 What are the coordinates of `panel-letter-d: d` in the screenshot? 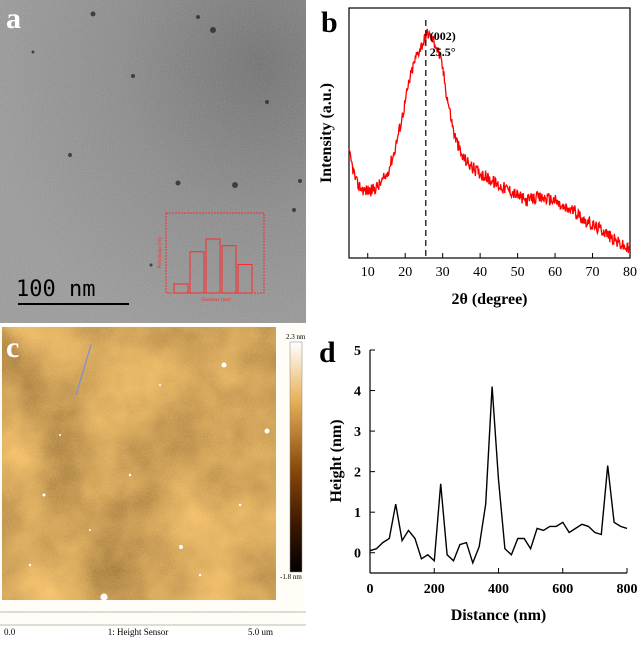 It's located at (327, 352).